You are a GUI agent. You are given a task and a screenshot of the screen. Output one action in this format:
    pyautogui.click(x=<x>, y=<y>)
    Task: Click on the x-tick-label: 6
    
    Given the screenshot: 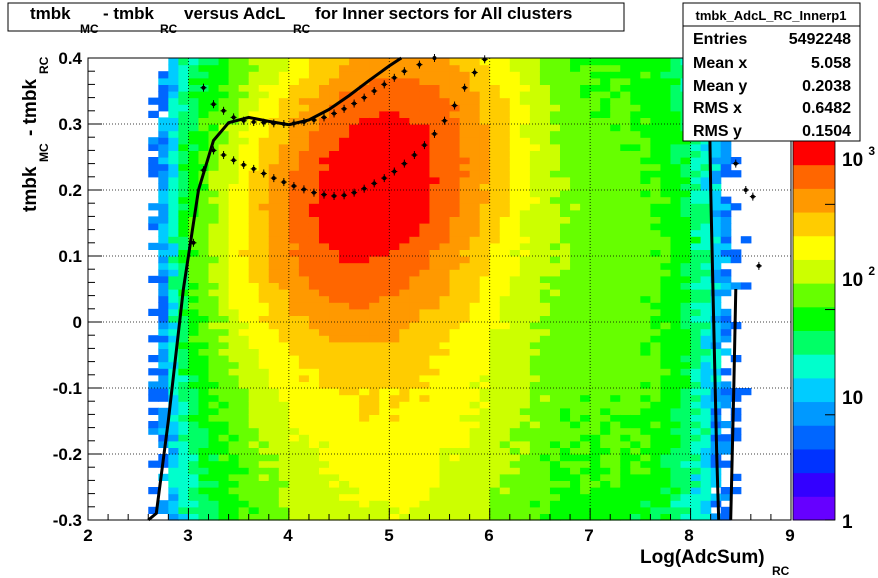 What is the action you would take?
    pyautogui.click(x=488, y=535)
    